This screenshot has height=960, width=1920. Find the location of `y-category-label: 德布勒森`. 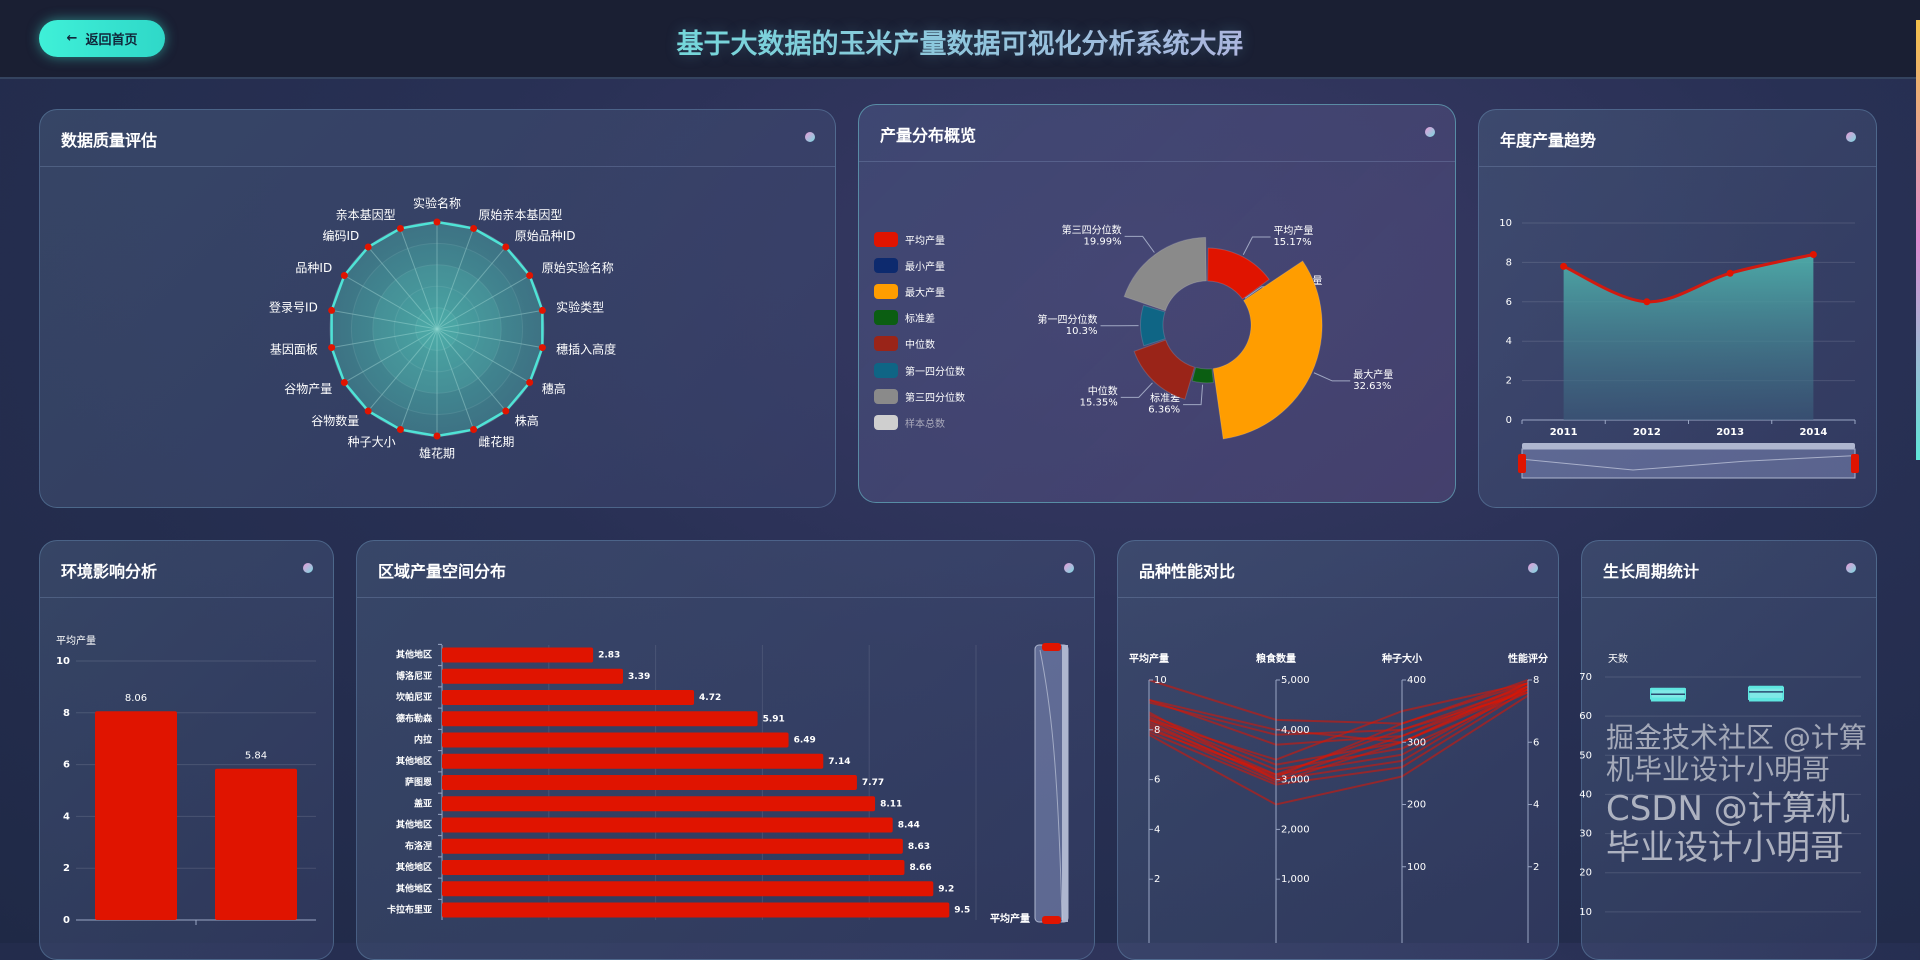

y-category-label: 德布勒森 is located at coordinates (414, 718).